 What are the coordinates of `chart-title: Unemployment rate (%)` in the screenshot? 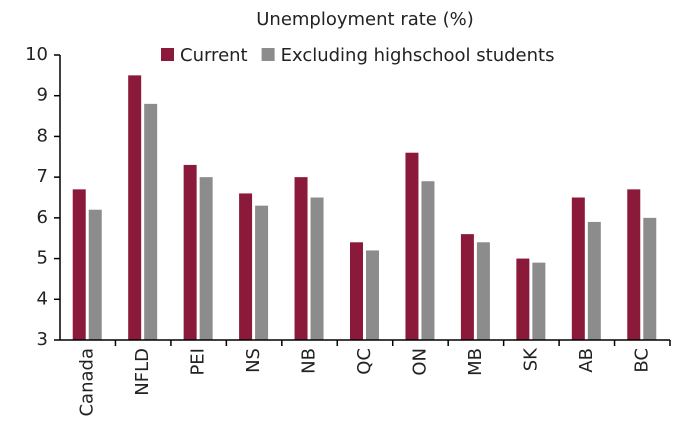 It's located at (365, 19).